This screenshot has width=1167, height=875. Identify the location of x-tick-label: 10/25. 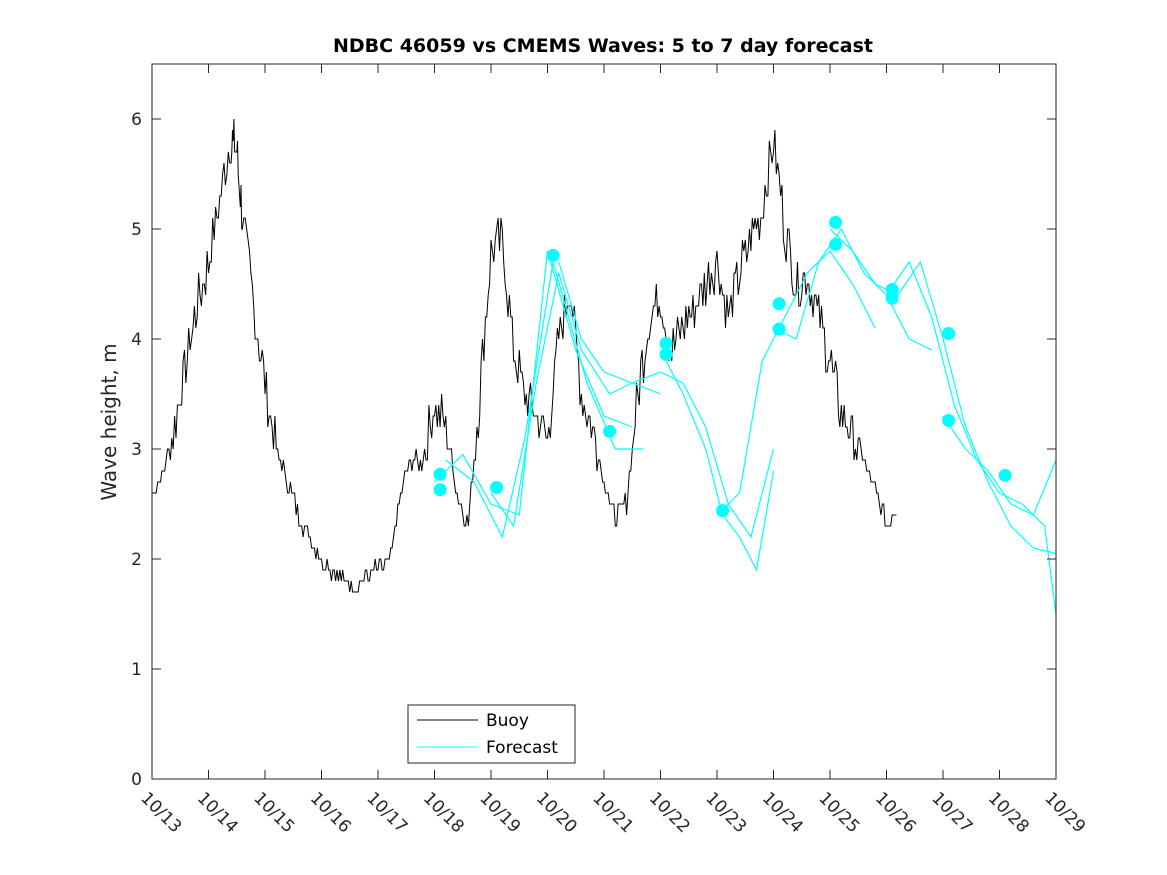
(838, 812).